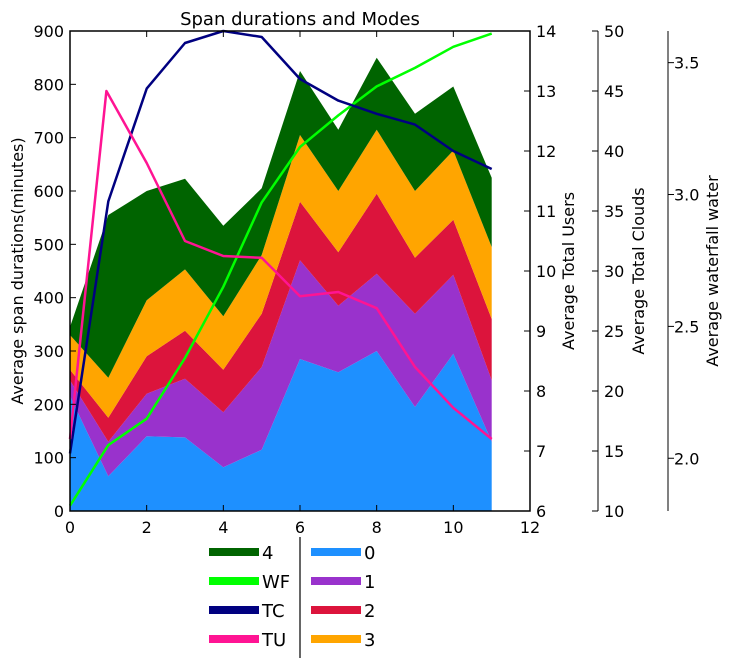 The height and width of the screenshot is (667, 733). Describe the element at coordinates (369, 553) in the screenshot. I see `legend-label-0: 0` at that location.